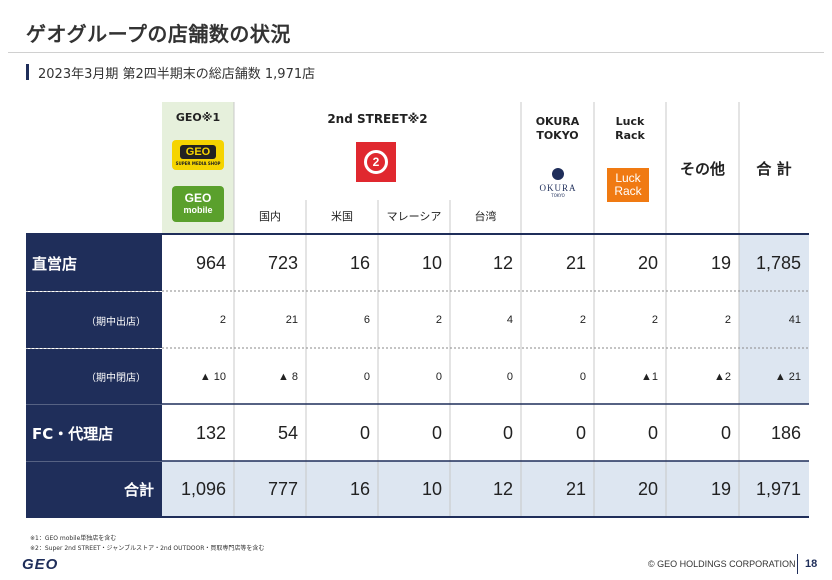  What do you see at coordinates (203, 489) in the screenshot?
I see `table-cell: 1,096` at bounding box center [203, 489].